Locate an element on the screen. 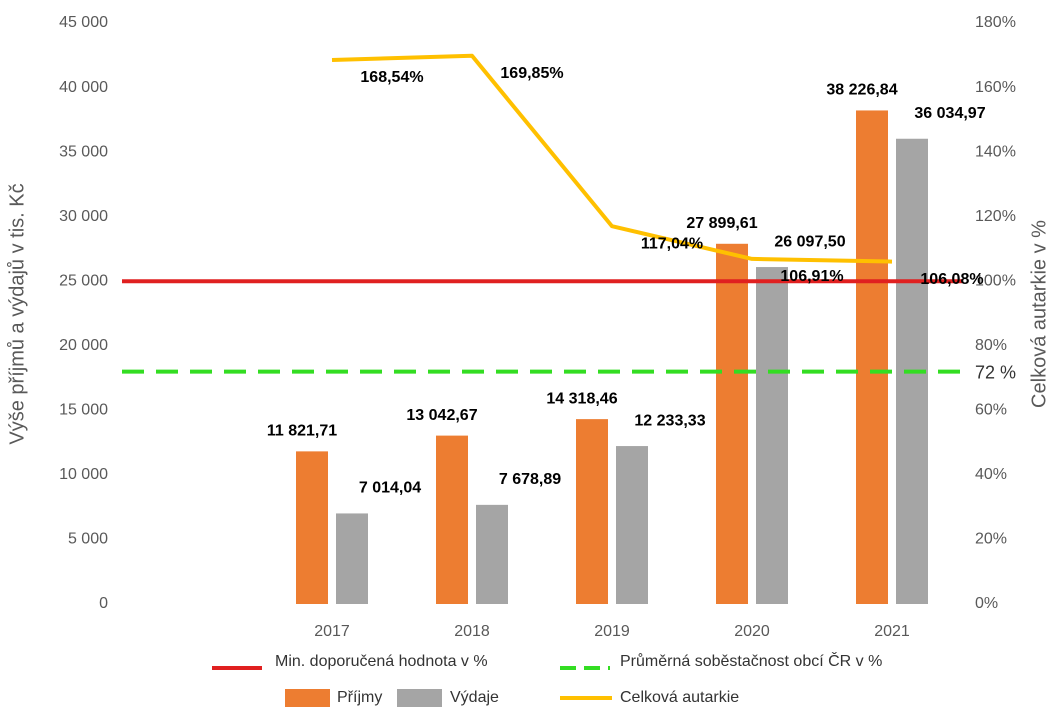 The width and height of the screenshot is (1058, 714). data-label: 12 233,33 is located at coordinates (669, 420).